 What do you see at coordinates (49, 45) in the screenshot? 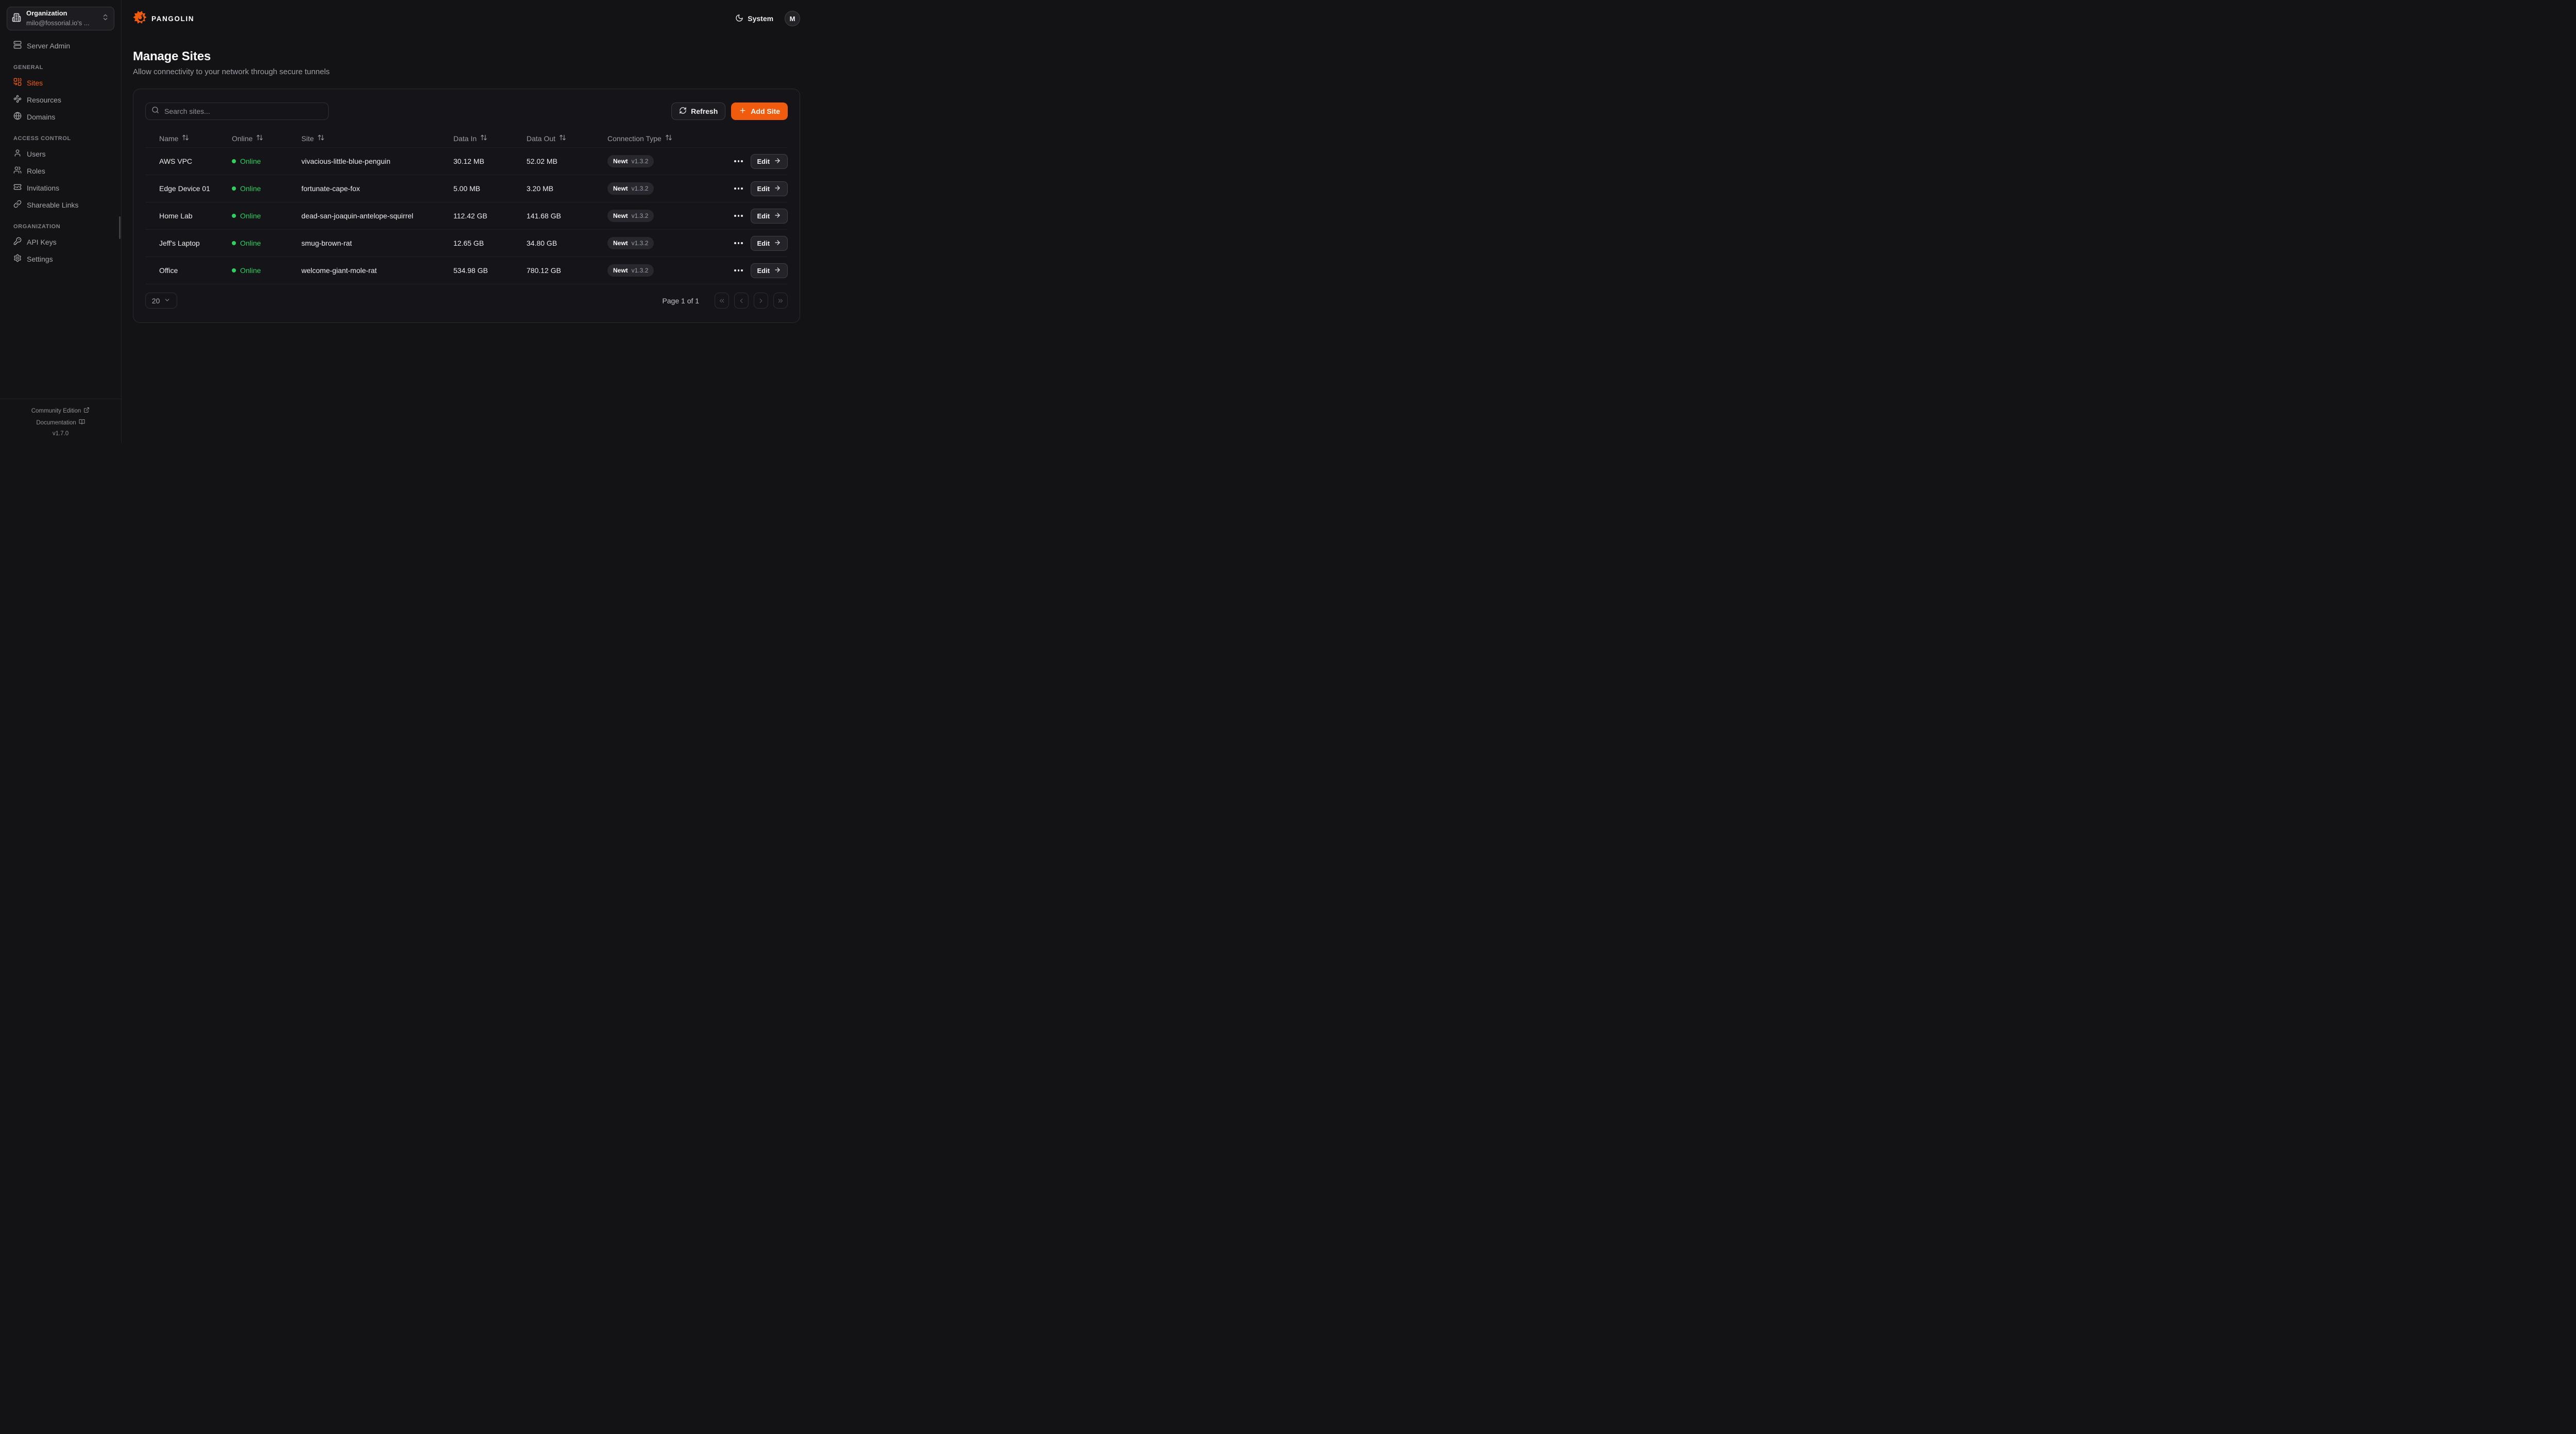
I see `sidebar-item-label: Server Admin` at bounding box center [49, 45].